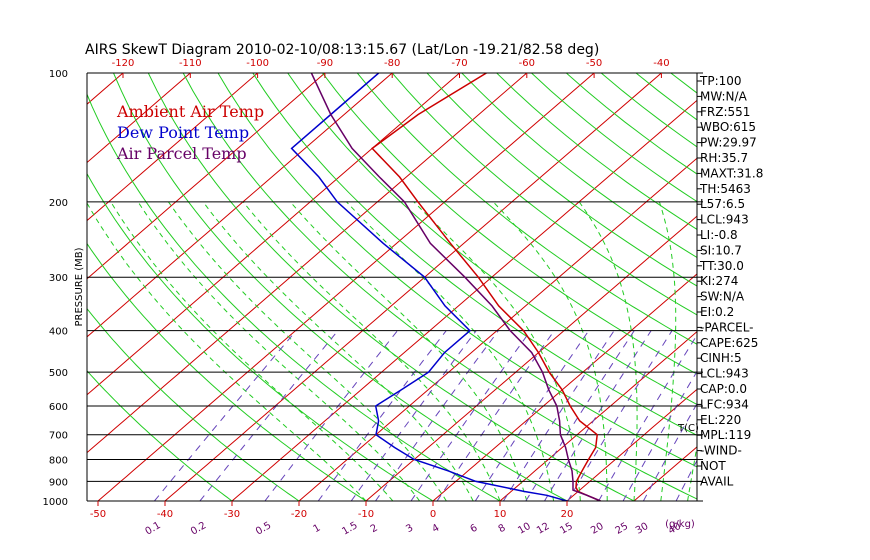  What do you see at coordinates (566, 529) in the screenshot?
I see `mixing-ratio-label: 15` at bounding box center [566, 529].